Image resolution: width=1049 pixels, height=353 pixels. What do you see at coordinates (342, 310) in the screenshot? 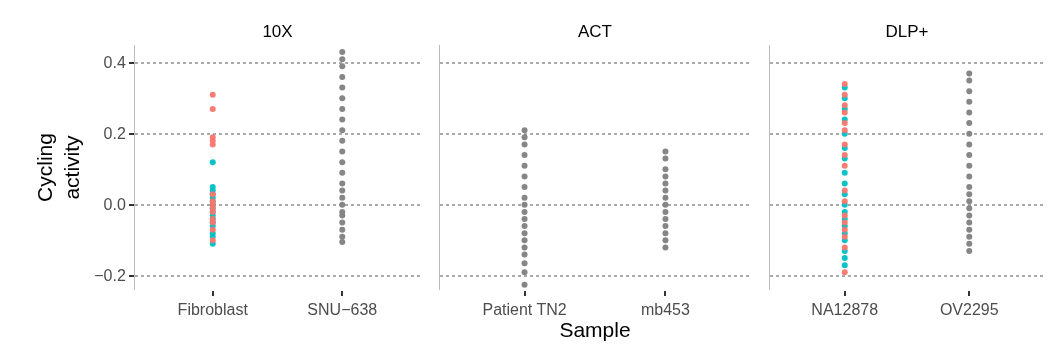
I see `x-tick-label: SNU−638` at bounding box center [342, 310].